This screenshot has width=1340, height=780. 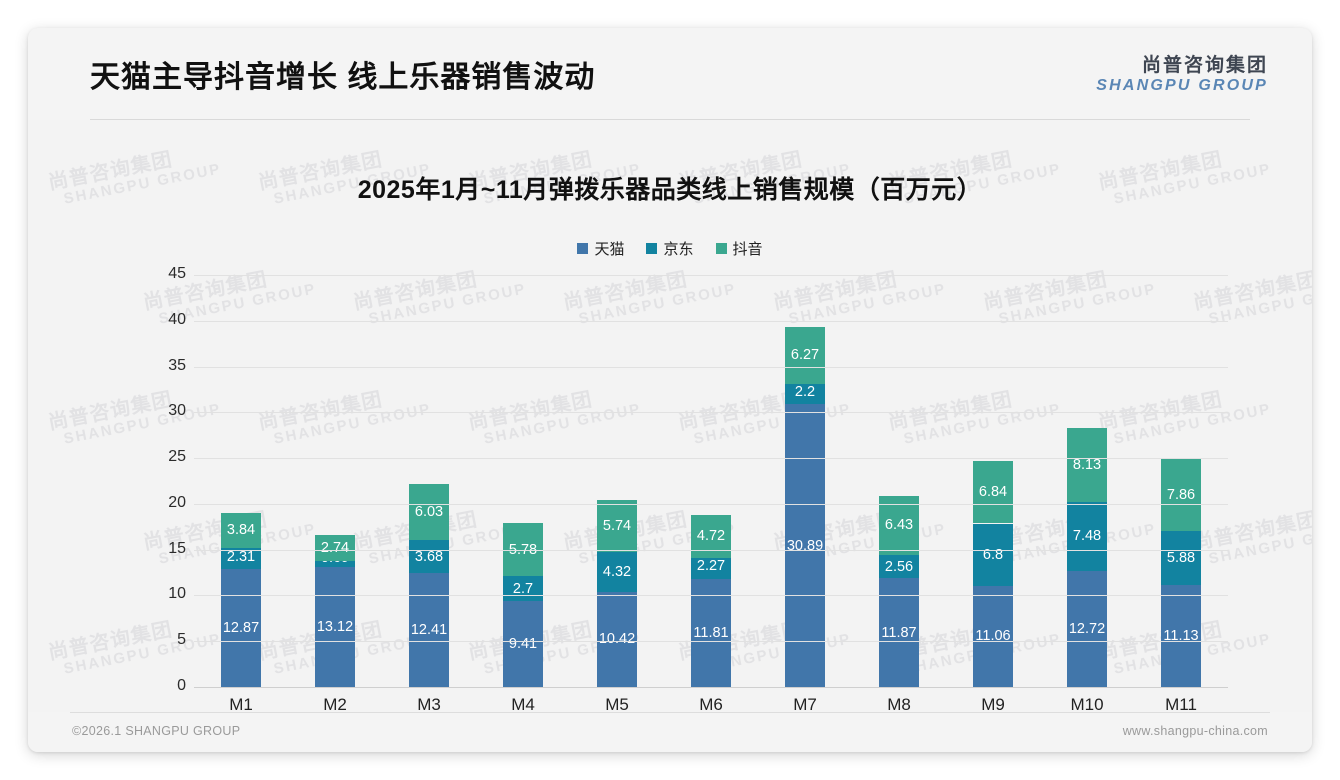 I want to click on bar-segment-京东: 2.7, so click(x=523, y=588).